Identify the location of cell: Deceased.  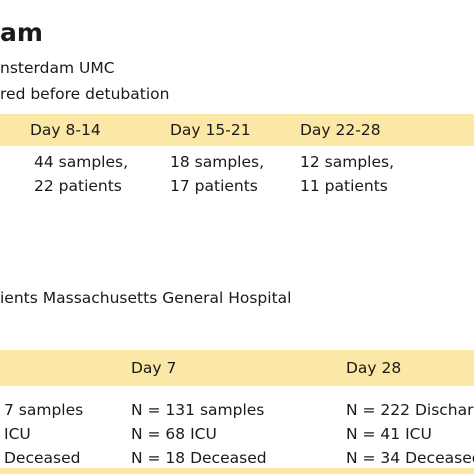
(42, 458).